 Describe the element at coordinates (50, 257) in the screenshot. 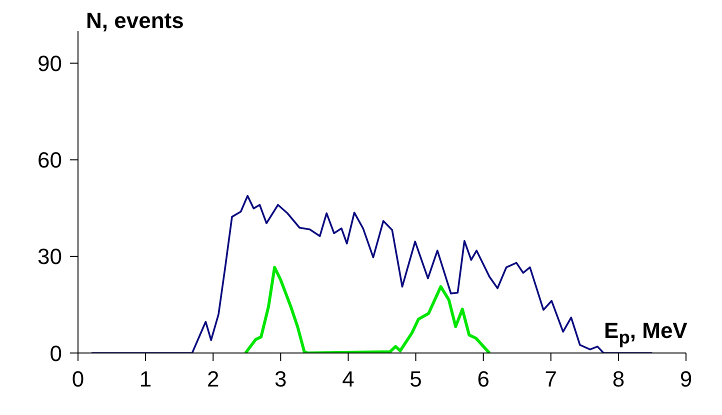

I see `y-tick-label: 30` at that location.